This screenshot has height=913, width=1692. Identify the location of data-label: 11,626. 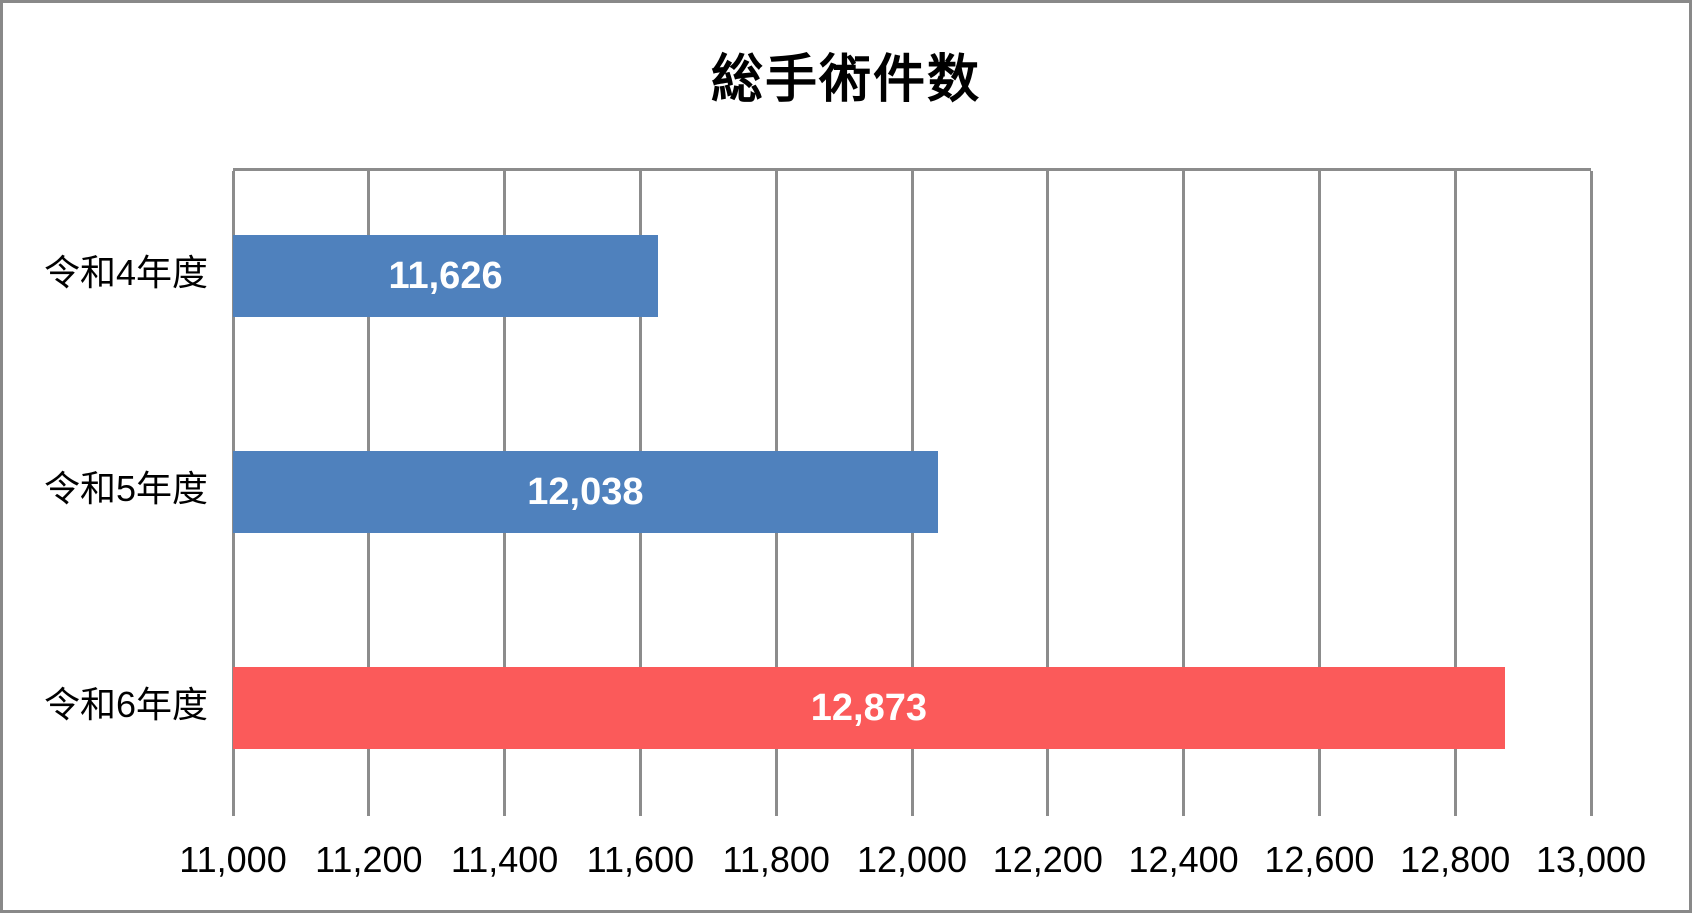
(445, 275).